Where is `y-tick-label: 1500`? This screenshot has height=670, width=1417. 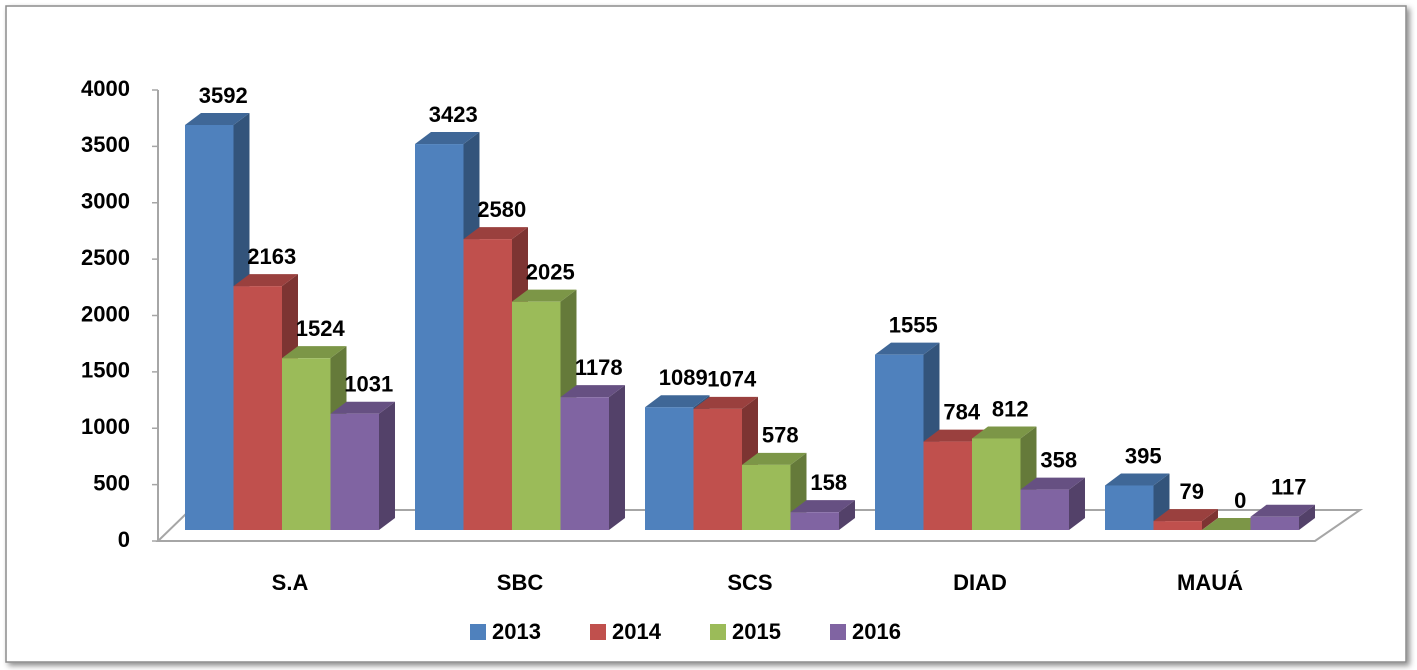 y-tick-label: 1500 is located at coordinates (105, 370).